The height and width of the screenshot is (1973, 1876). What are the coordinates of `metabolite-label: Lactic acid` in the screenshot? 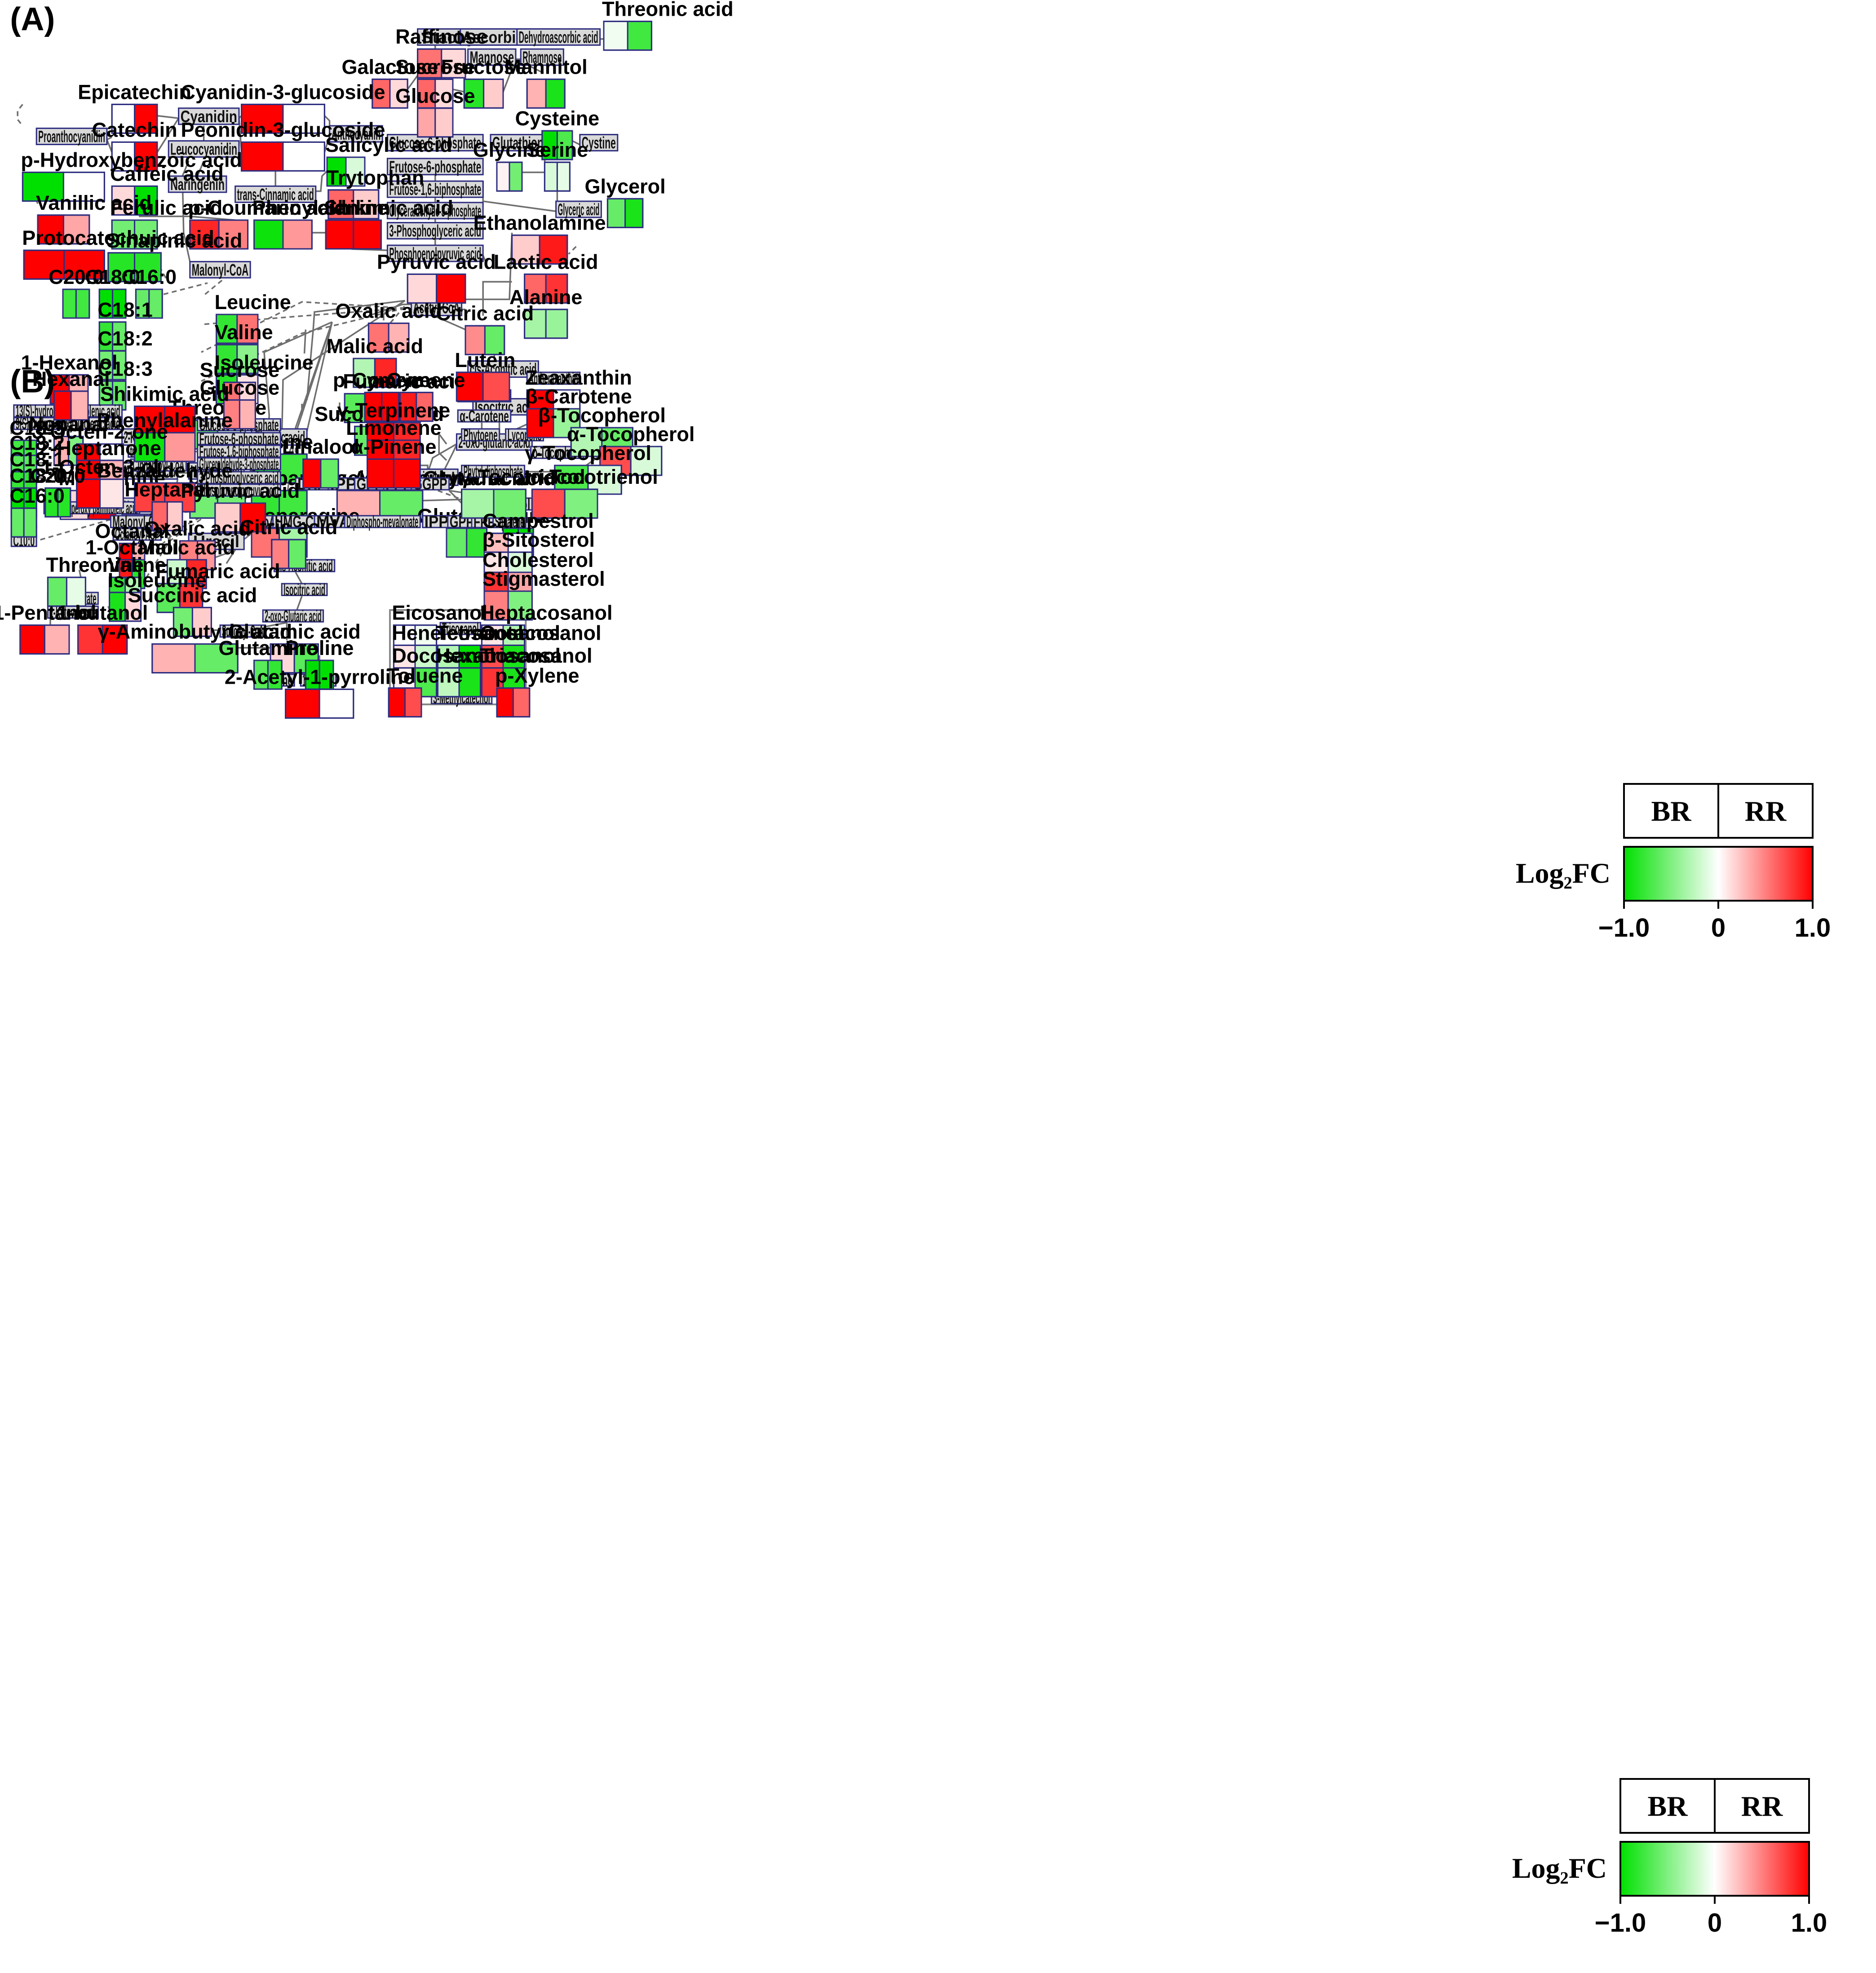 It's located at (546, 261).